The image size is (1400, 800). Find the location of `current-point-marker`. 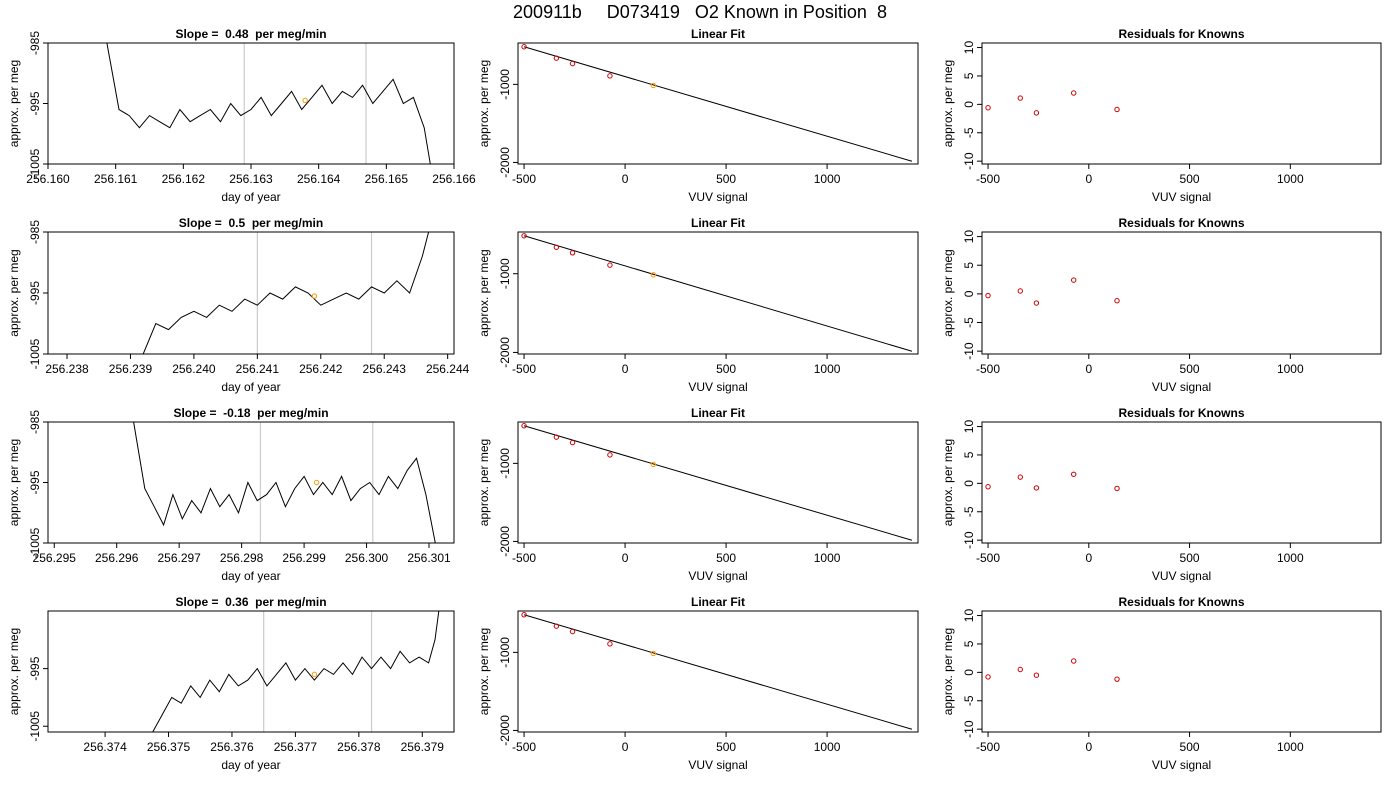

current-point-marker is located at coordinates (316, 482).